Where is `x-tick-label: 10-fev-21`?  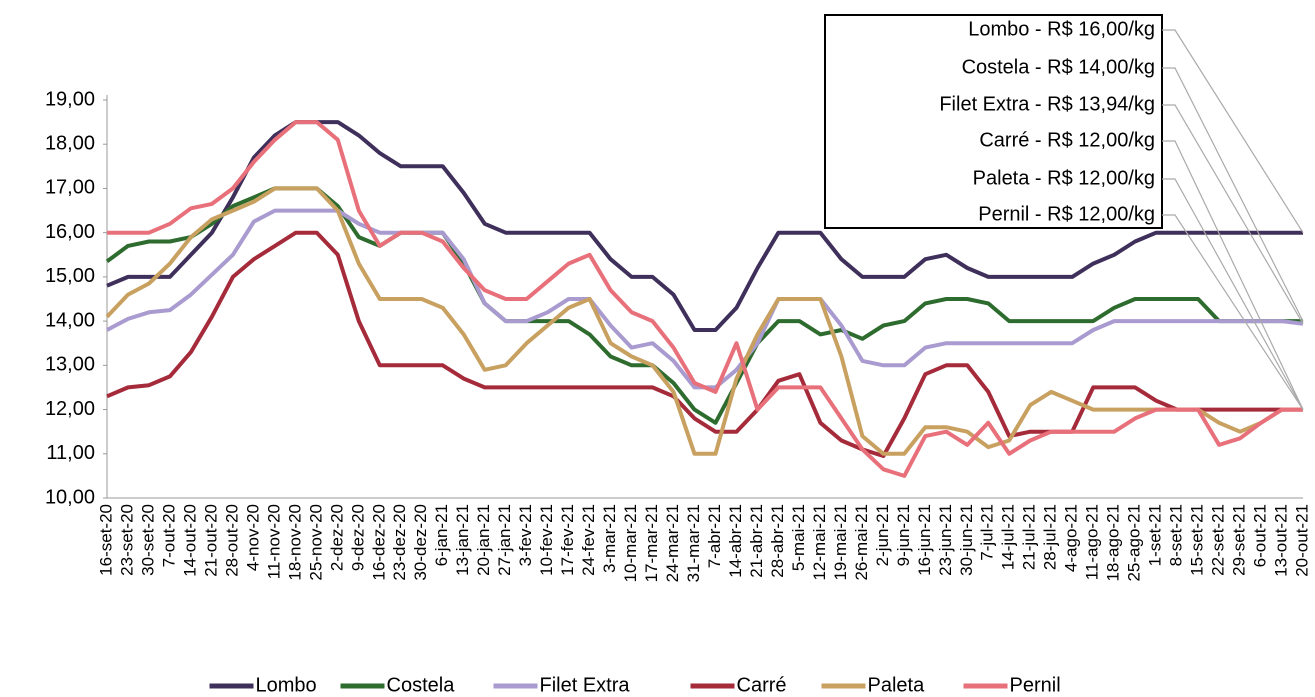 x-tick-label: 10-fev-21 is located at coordinates (546, 540).